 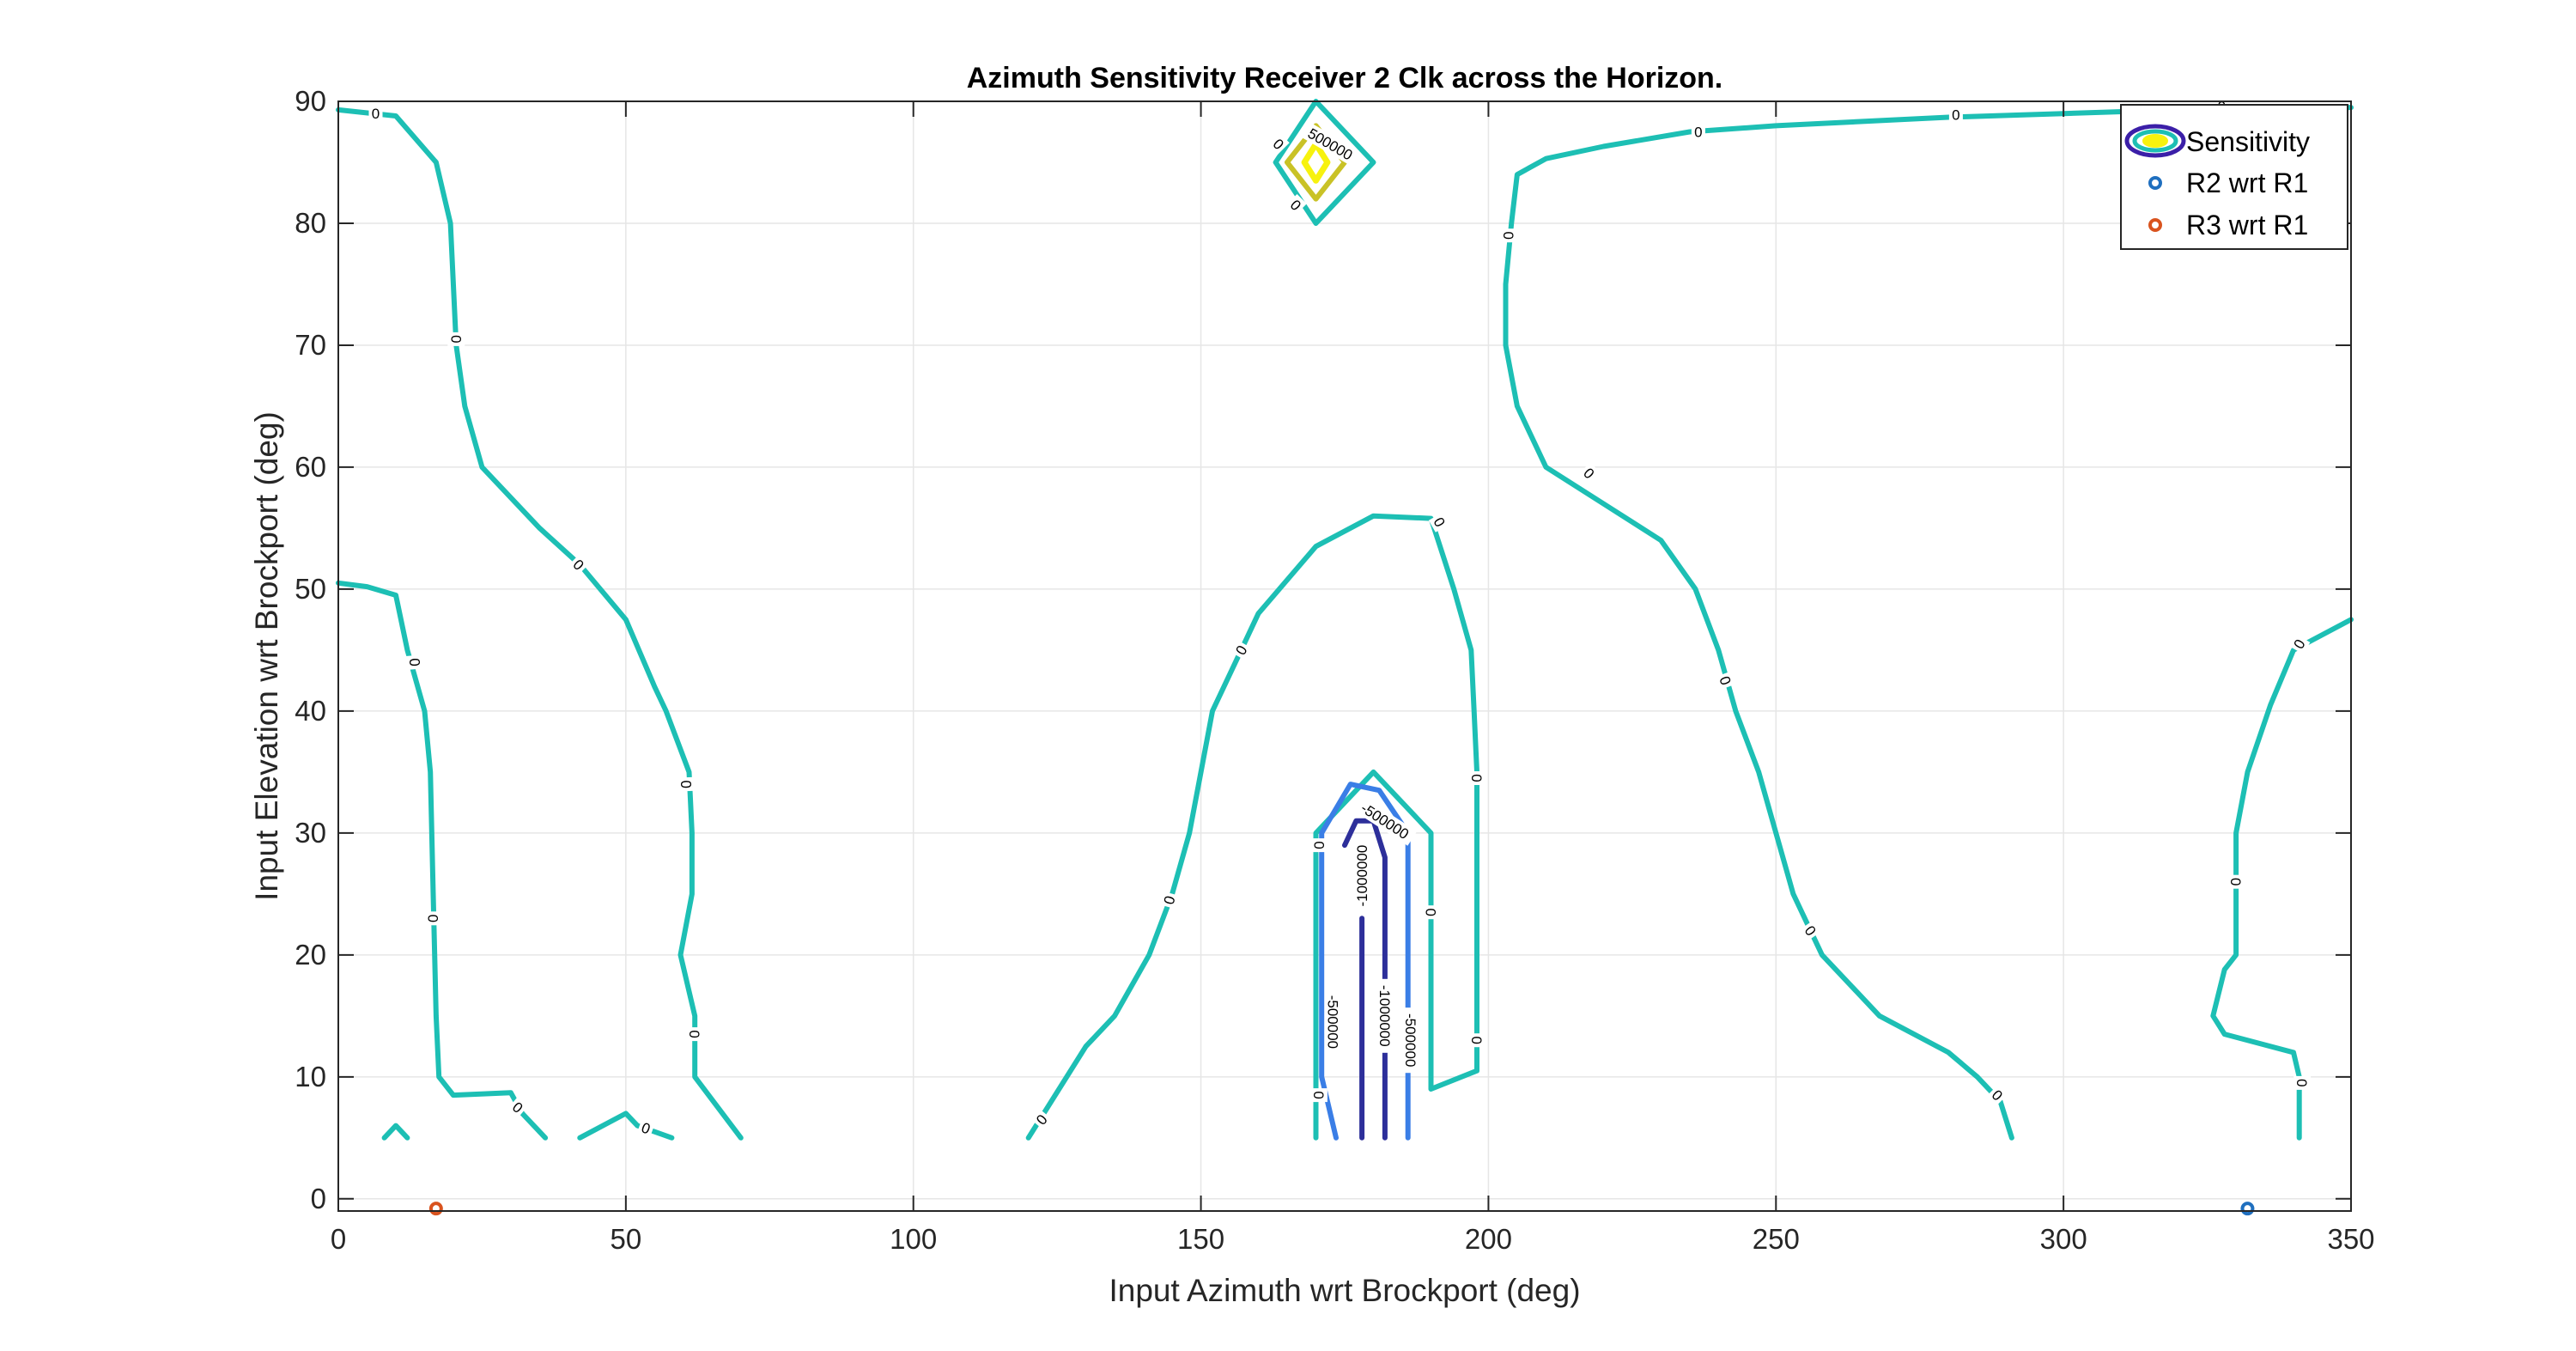 What do you see at coordinates (2155, 183) in the screenshot?
I see `legend-r2-marker` at bounding box center [2155, 183].